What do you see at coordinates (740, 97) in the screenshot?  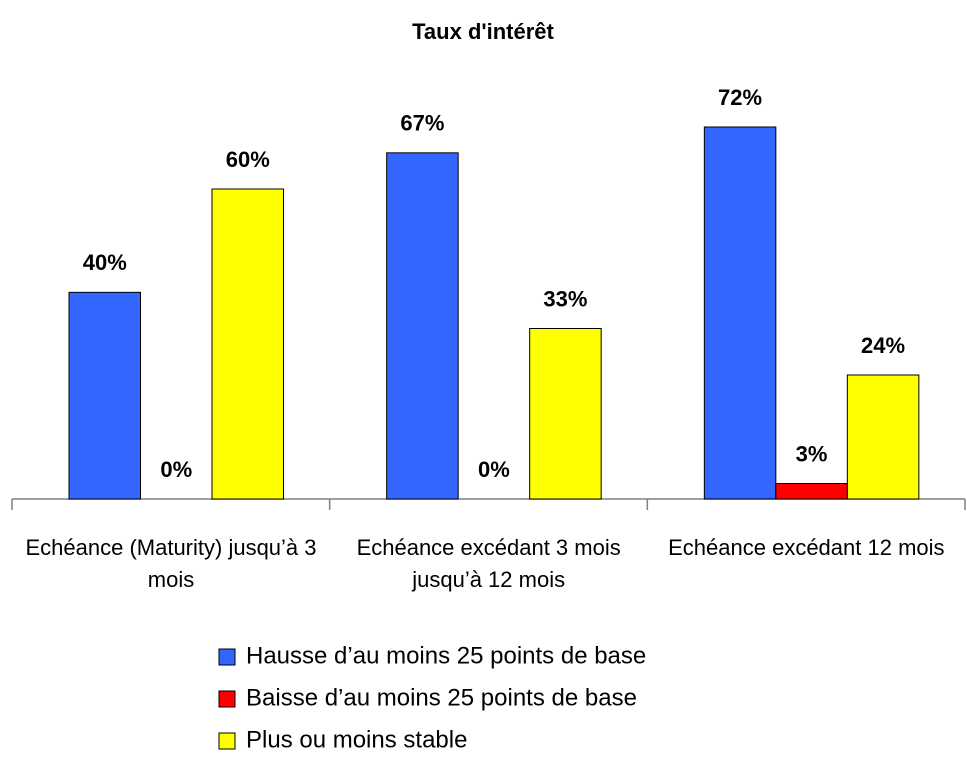 I see `data-label: 72%` at bounding box center [740, 97].